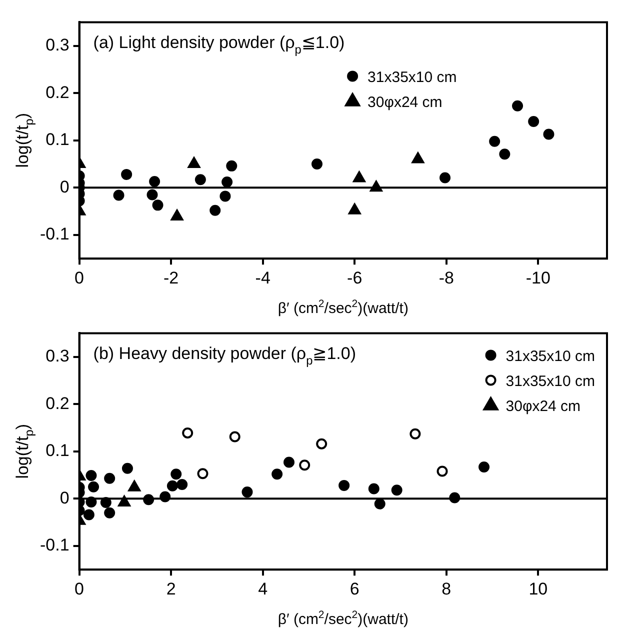 The image size is (623, 639). Describe the element at coordinates (354, 278) in the screenshot. I see `x-tick-label: -6` at that location.